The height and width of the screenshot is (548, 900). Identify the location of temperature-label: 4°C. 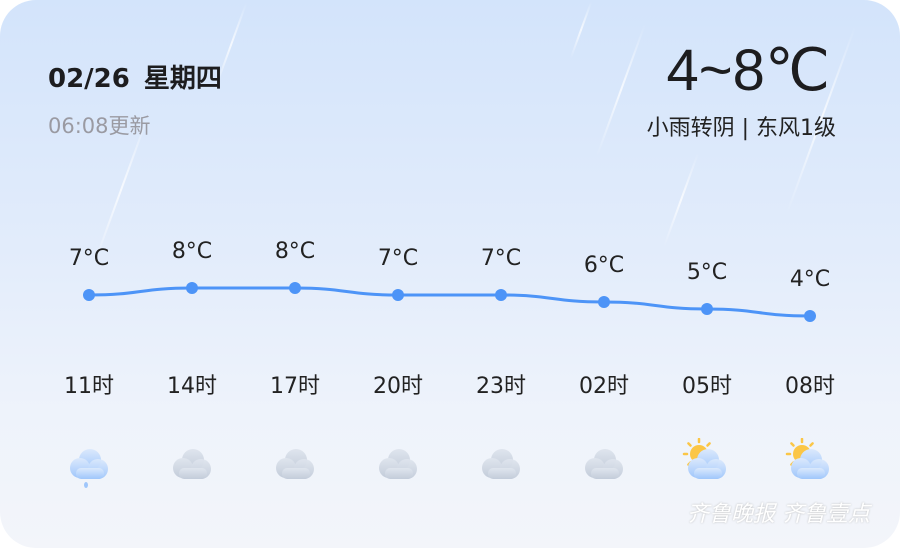
(810, 279).